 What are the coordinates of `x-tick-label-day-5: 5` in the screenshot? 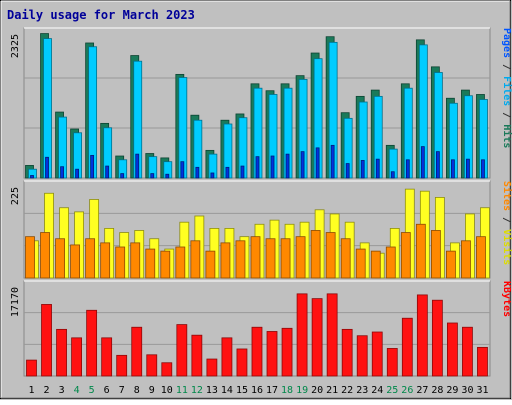 It's located at (92, 390).